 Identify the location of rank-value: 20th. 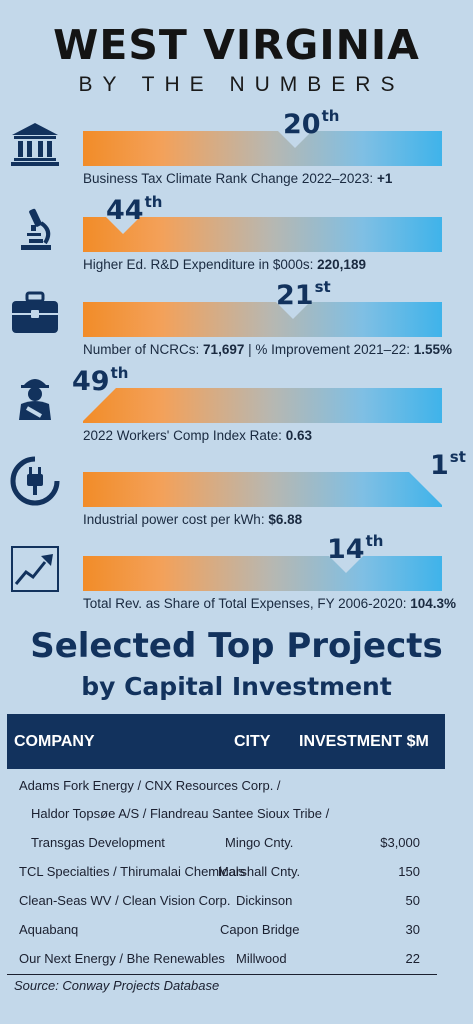
(311, 123).